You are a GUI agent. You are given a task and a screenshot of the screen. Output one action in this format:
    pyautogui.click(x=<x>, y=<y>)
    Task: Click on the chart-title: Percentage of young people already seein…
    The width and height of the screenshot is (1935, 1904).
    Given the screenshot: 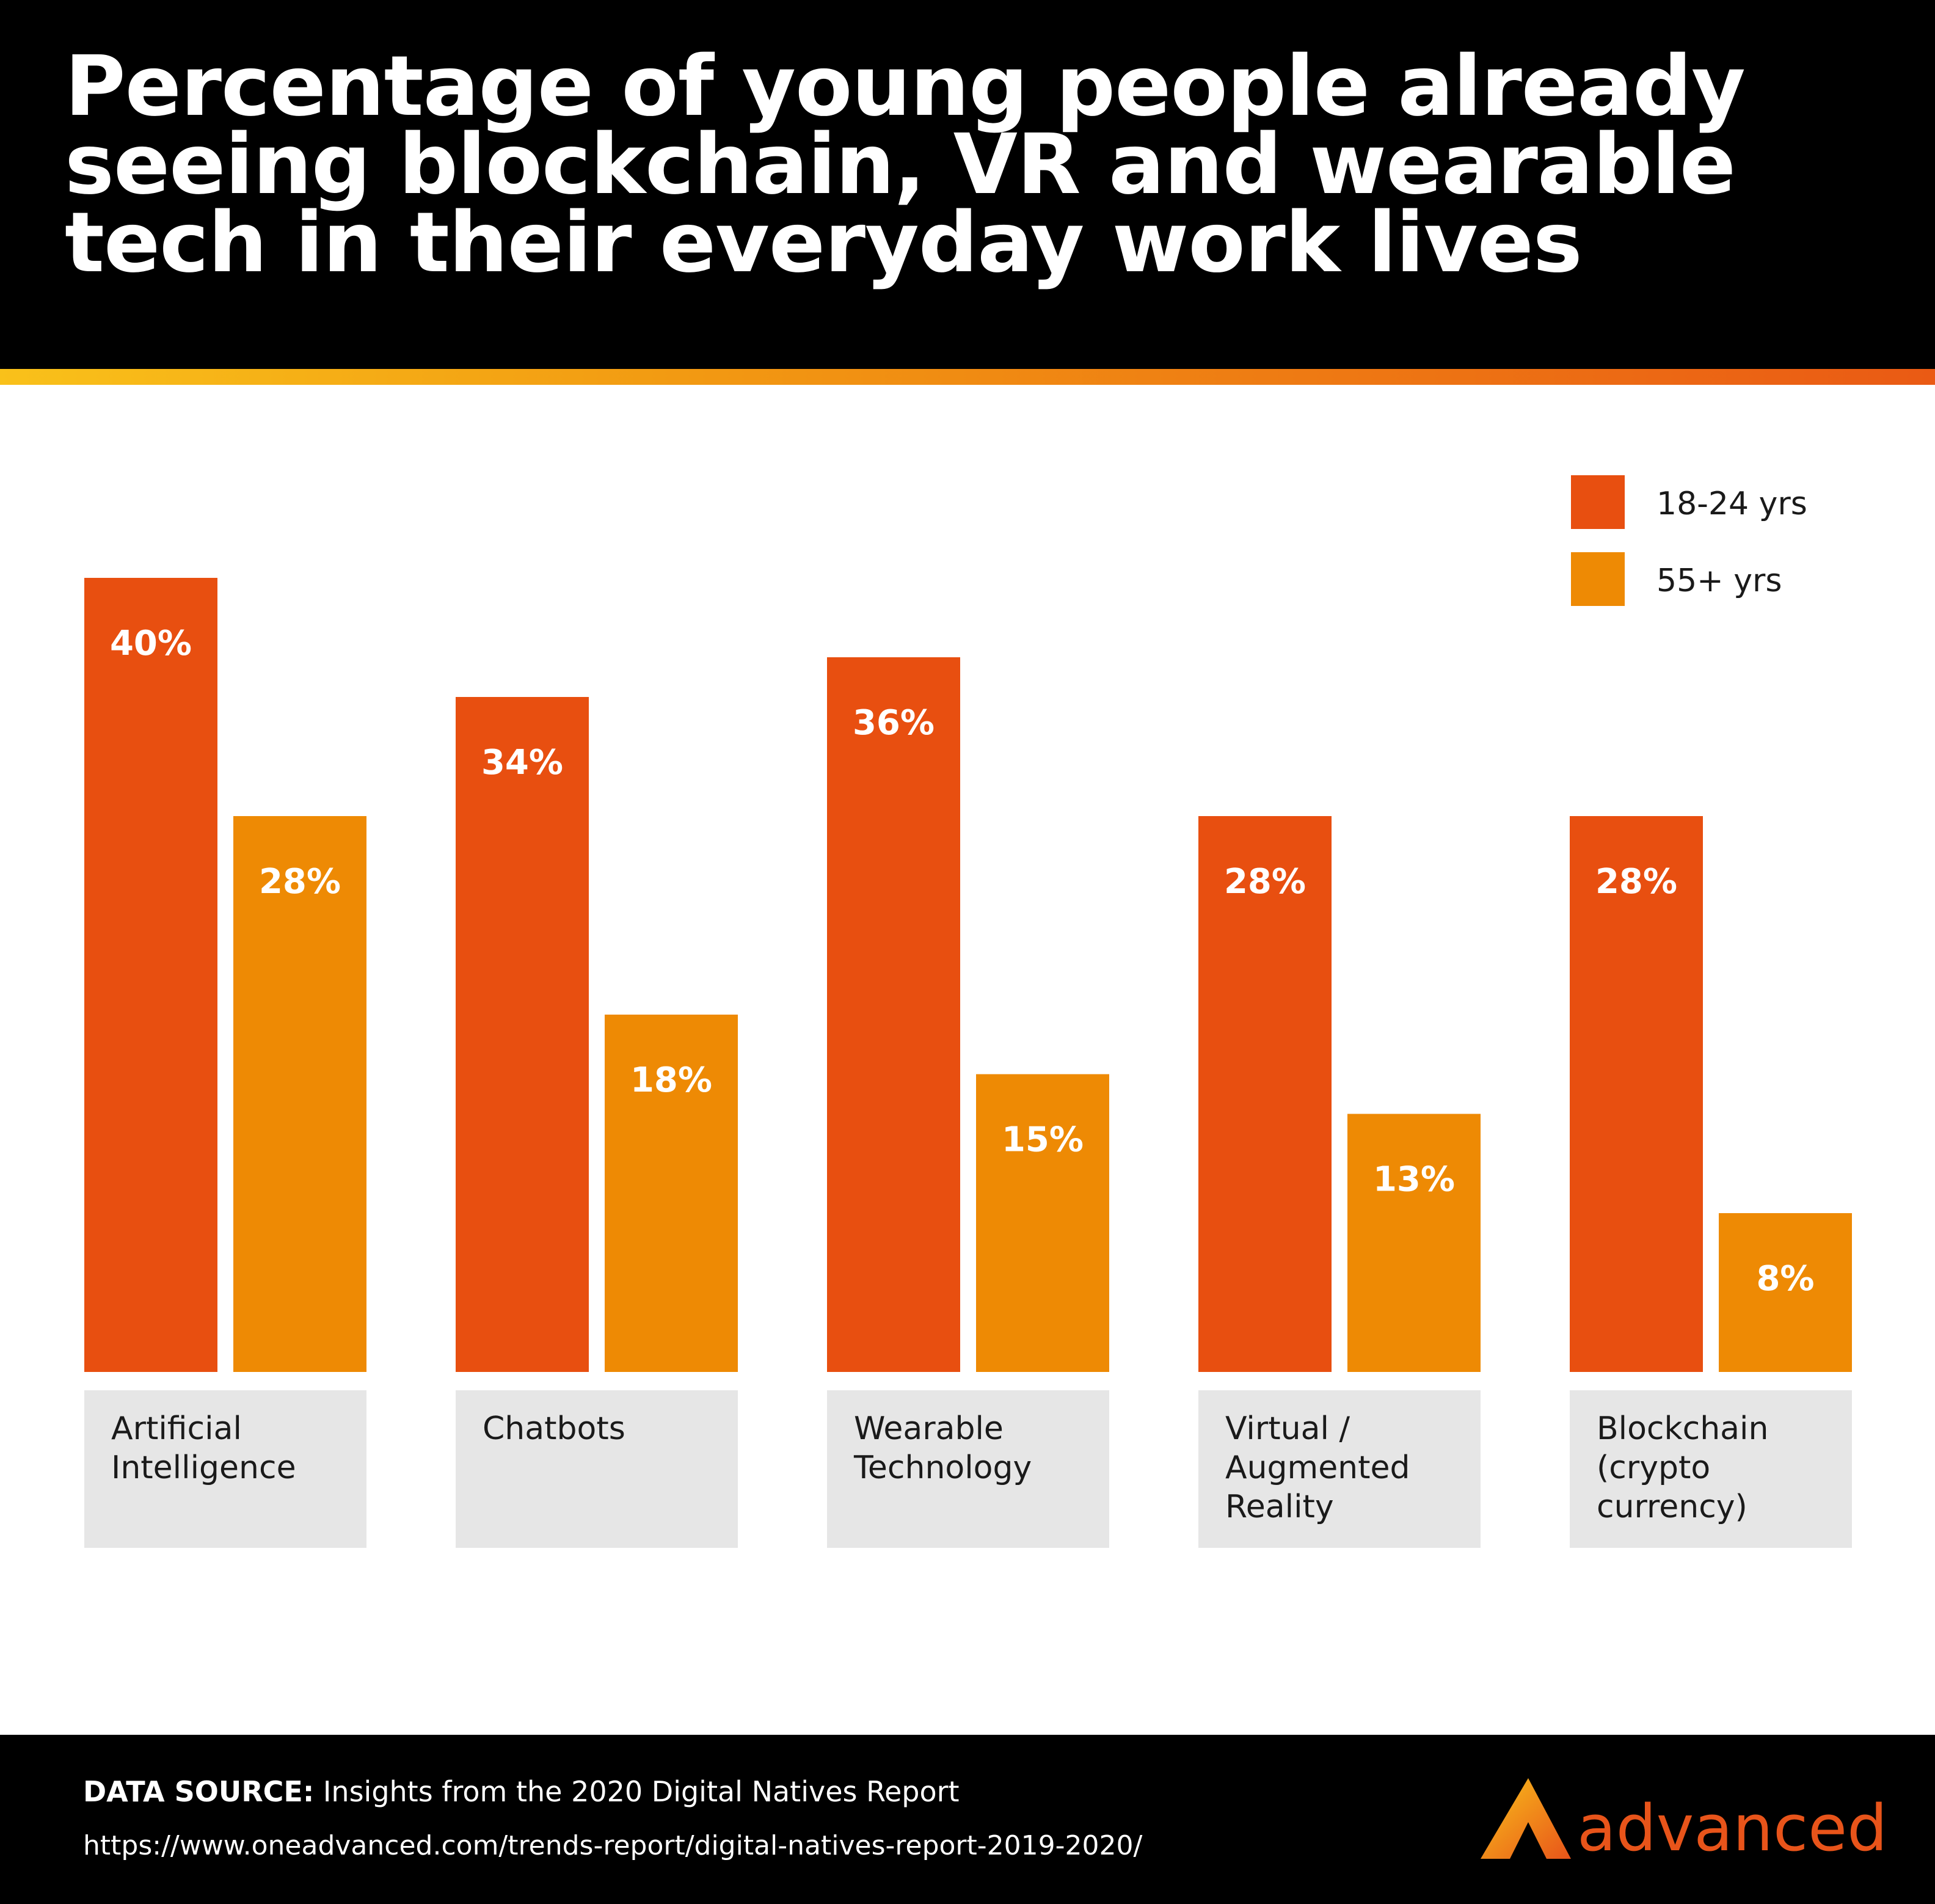 What is the action you would take?
    pyautogui.click(x=906, y=164)
    